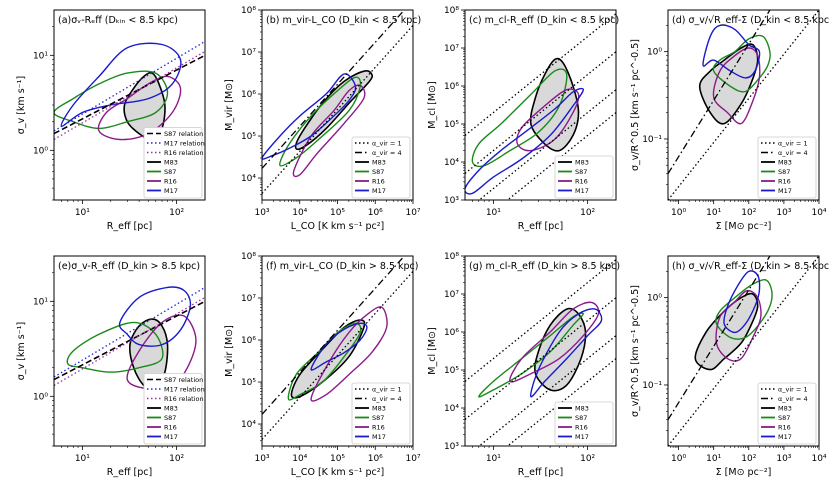  Describe the element at coordinates (652, 140) in the screenshot. I see `y-tick-label: 10⁻¹` at that location.